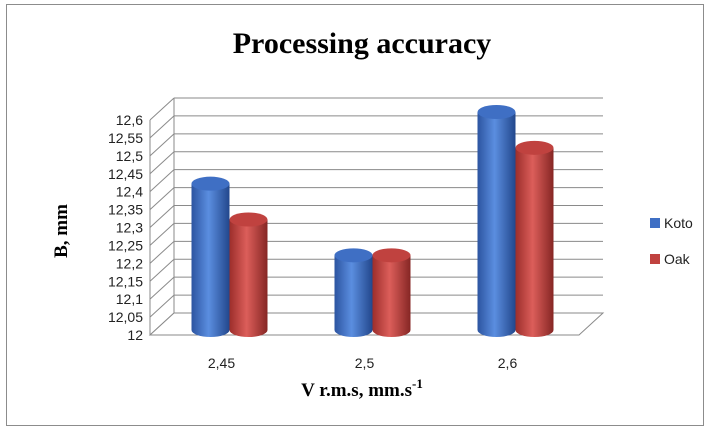 The height and width of the screenshot is (430, 710). What do you see at coordinates (125, 210) in the screenshot?
I see `y-tick-label: 12,35` at bounding box center [125, 210].